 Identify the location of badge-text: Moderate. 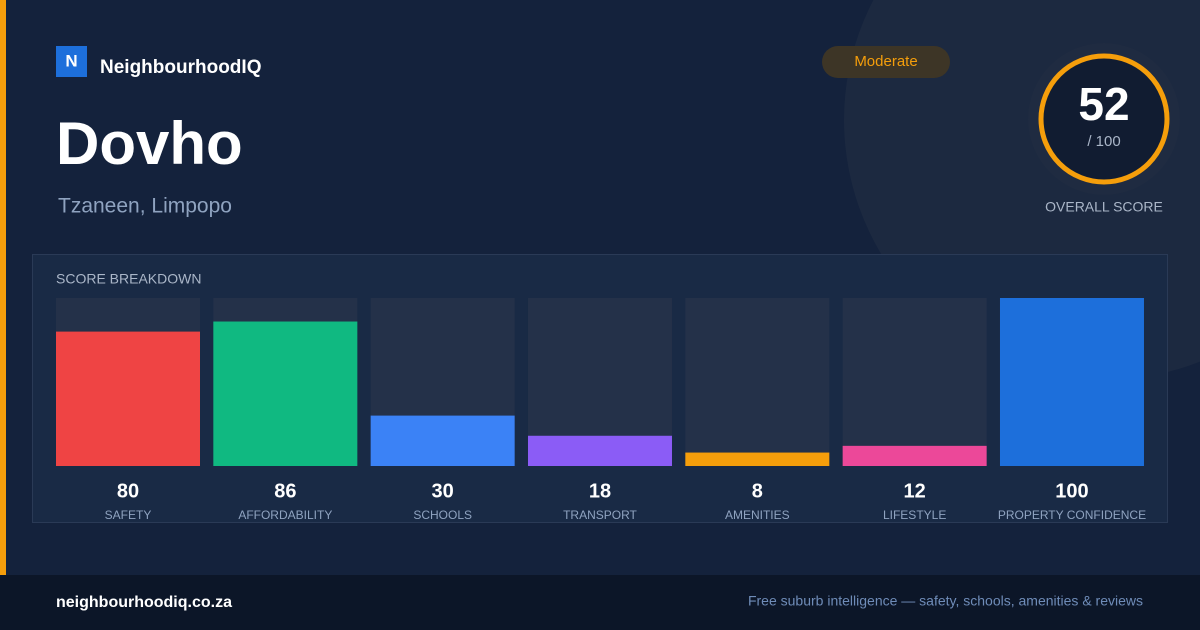
(885, 61).